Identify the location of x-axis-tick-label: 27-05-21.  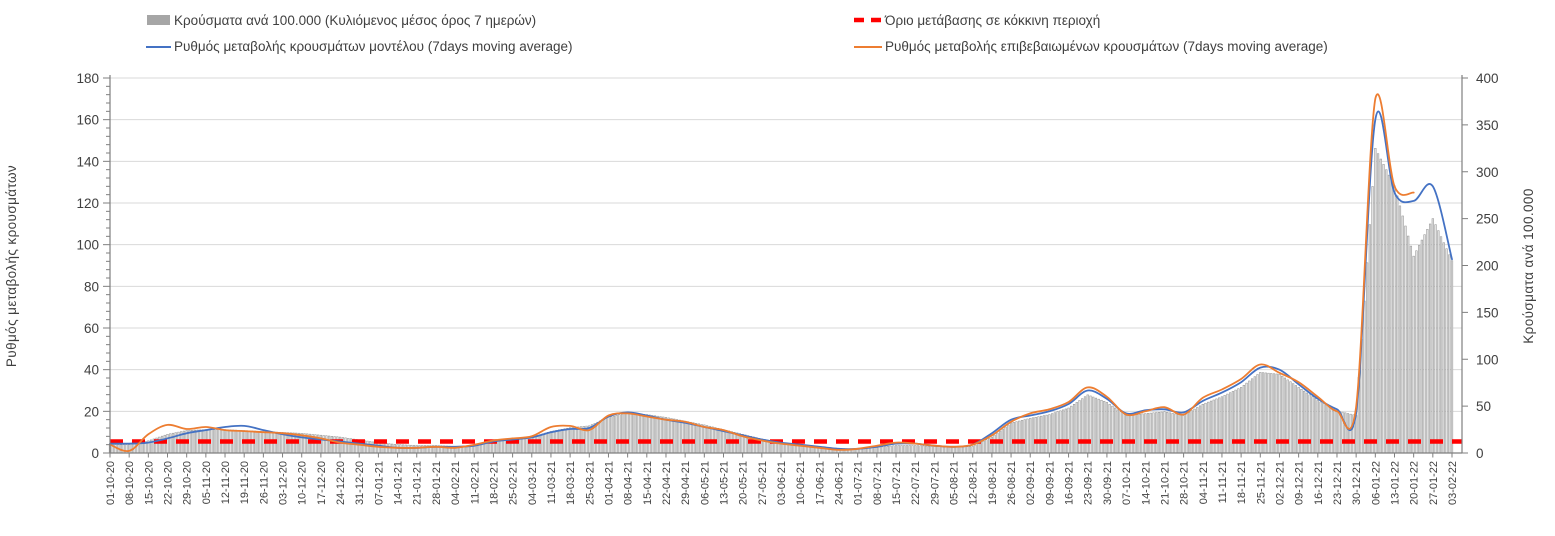
(763, 483).